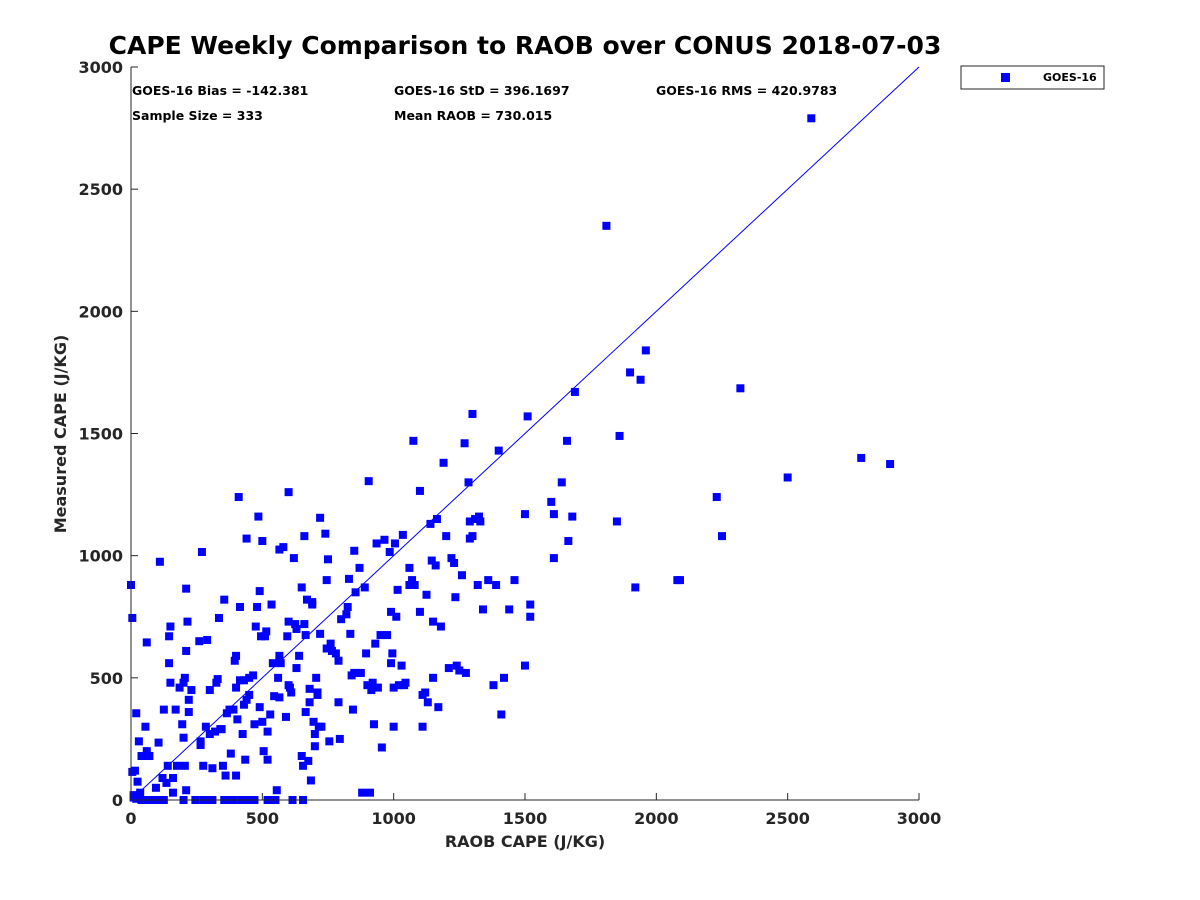  Describe the element at coordinates (1005, 77) in the screenshot. I see `legend-marker-icon` at that location.